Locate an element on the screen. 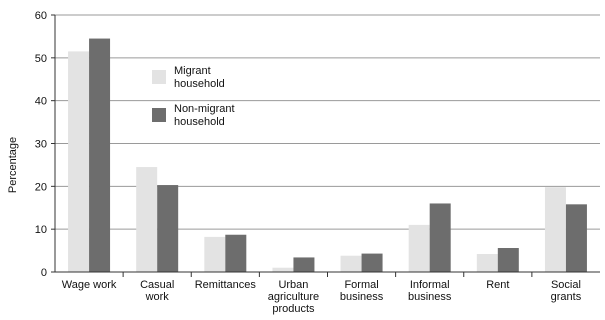 Image resolution: width=605 pixels, height=320 pixels. x-tick-label-line: Urban is located at coordinates (293, 285).